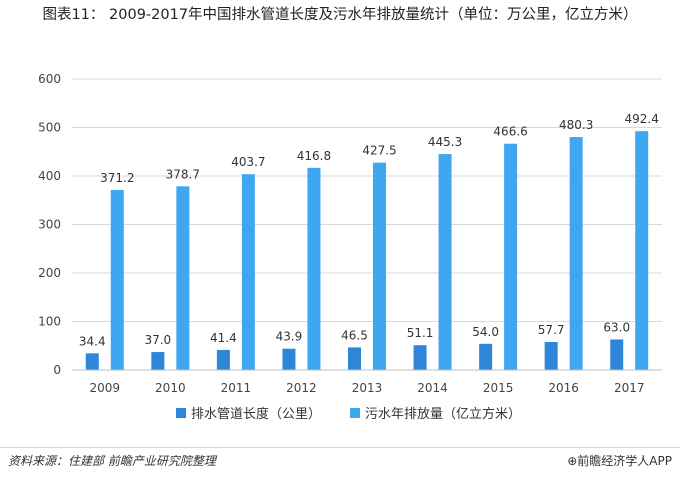 The width and height of the screenshot is (680, 479). I want to click on x-tick-label: 2017, so click(629, 388).